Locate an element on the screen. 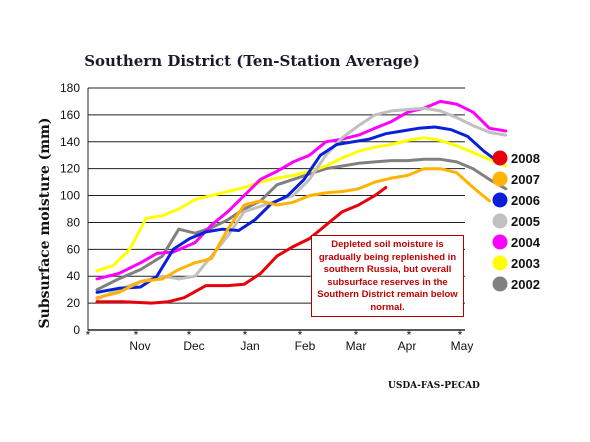  x-tick-label: Apr is located at coordinates (407, 346).